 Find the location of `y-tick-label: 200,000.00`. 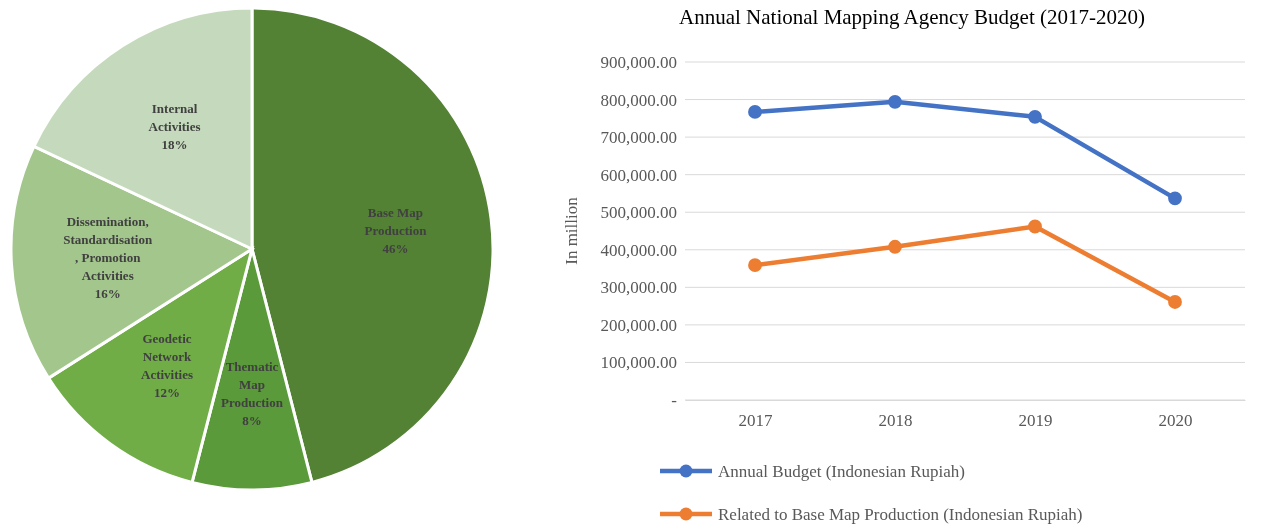

y-tick-label: 200,000.00 is located at coordinates (638, 325).